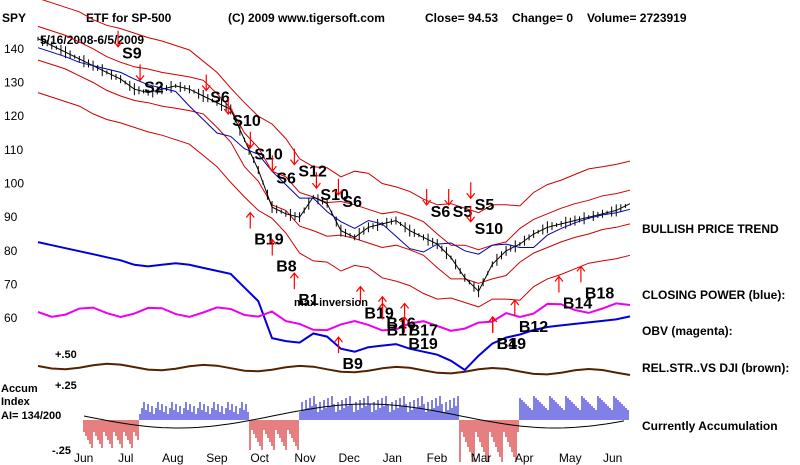  I want to click on signal-label-s12: S12, so click(312, 172).